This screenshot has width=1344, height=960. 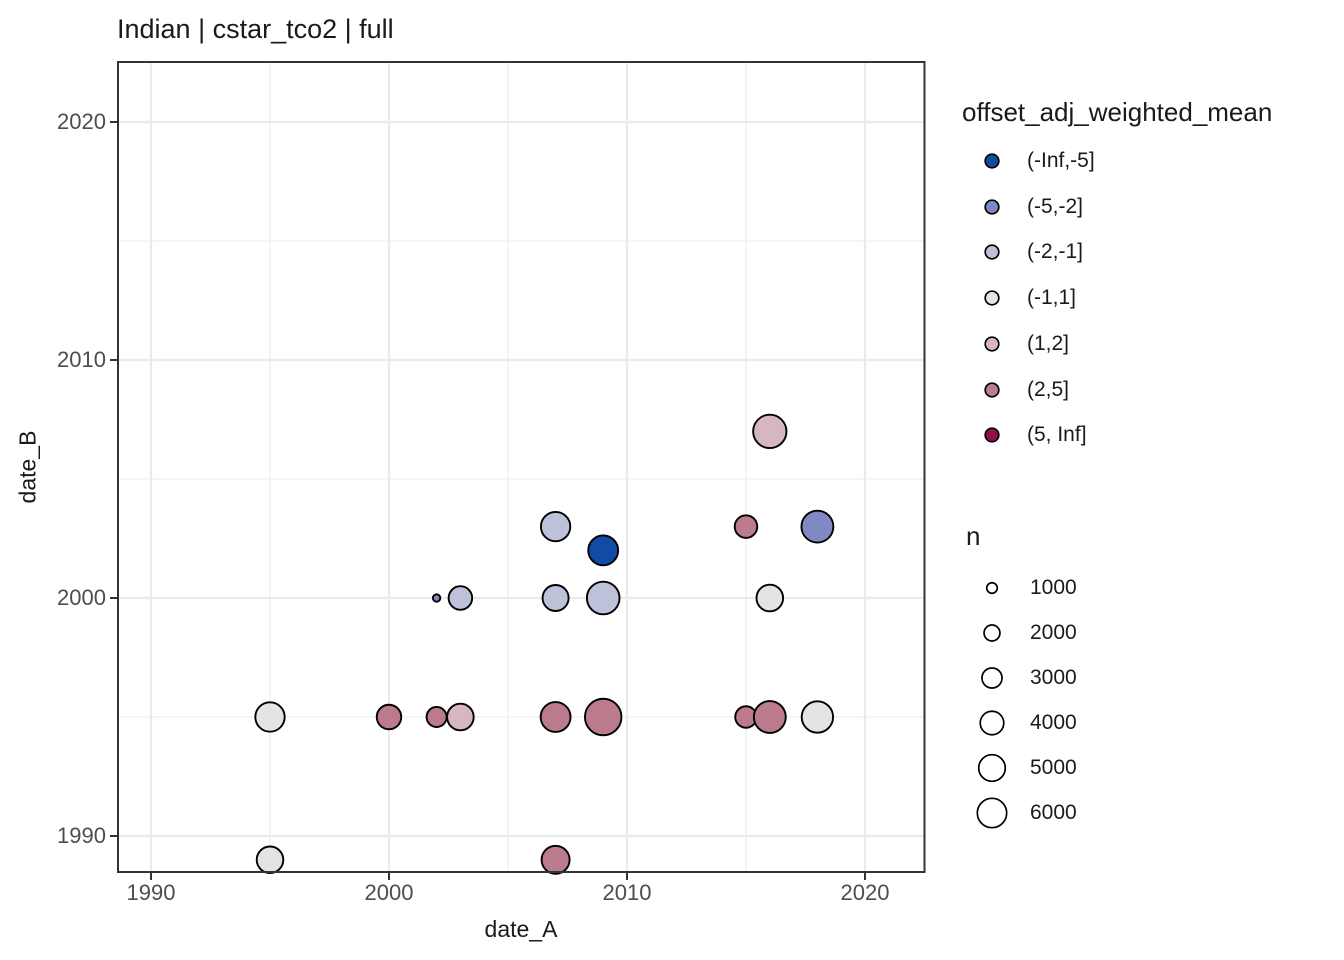 What do you see at coordinates (521, 929) in the screenshot?
I see `x-axis-title: date_A` at bounding box center [521, 929].